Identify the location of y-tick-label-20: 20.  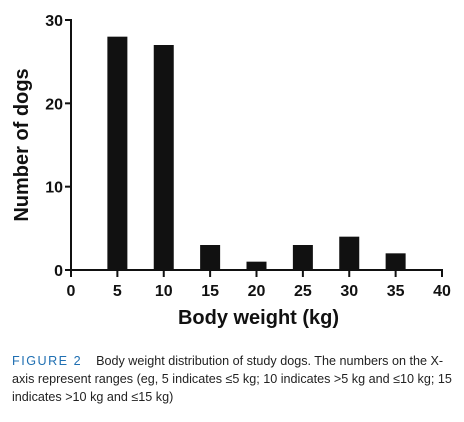
(54, 104).